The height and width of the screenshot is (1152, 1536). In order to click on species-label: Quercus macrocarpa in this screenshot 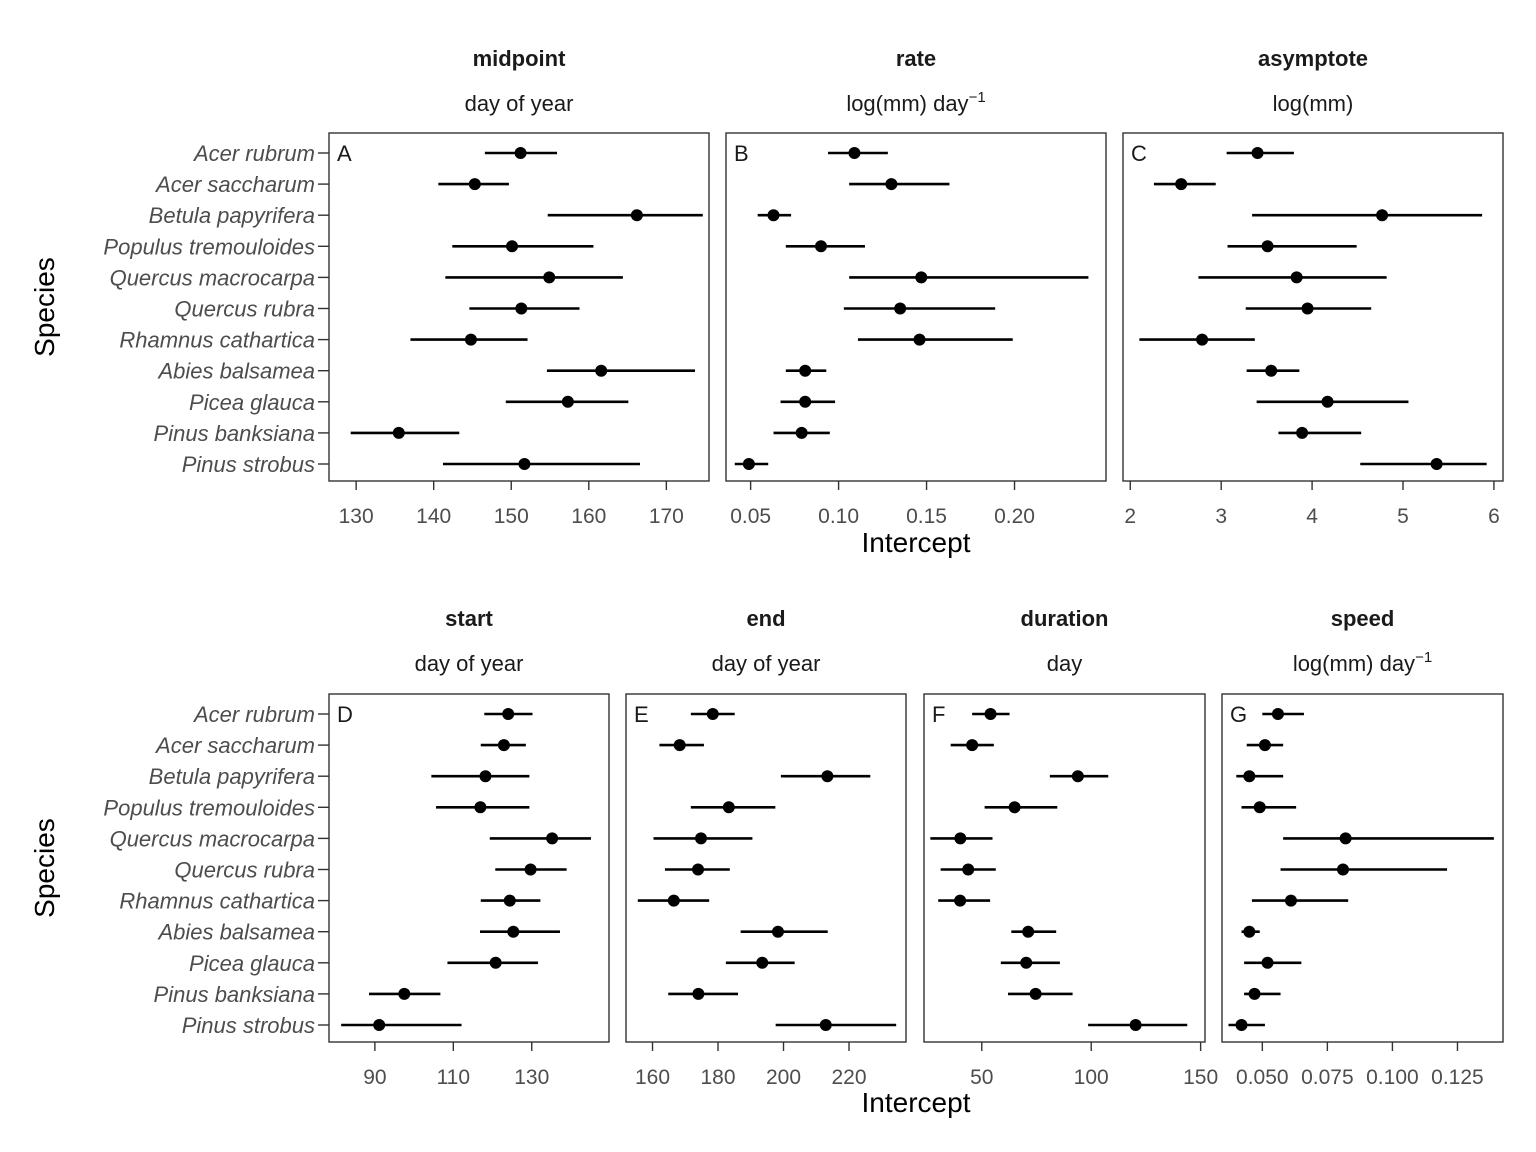, I will do `click(212, 838)`.